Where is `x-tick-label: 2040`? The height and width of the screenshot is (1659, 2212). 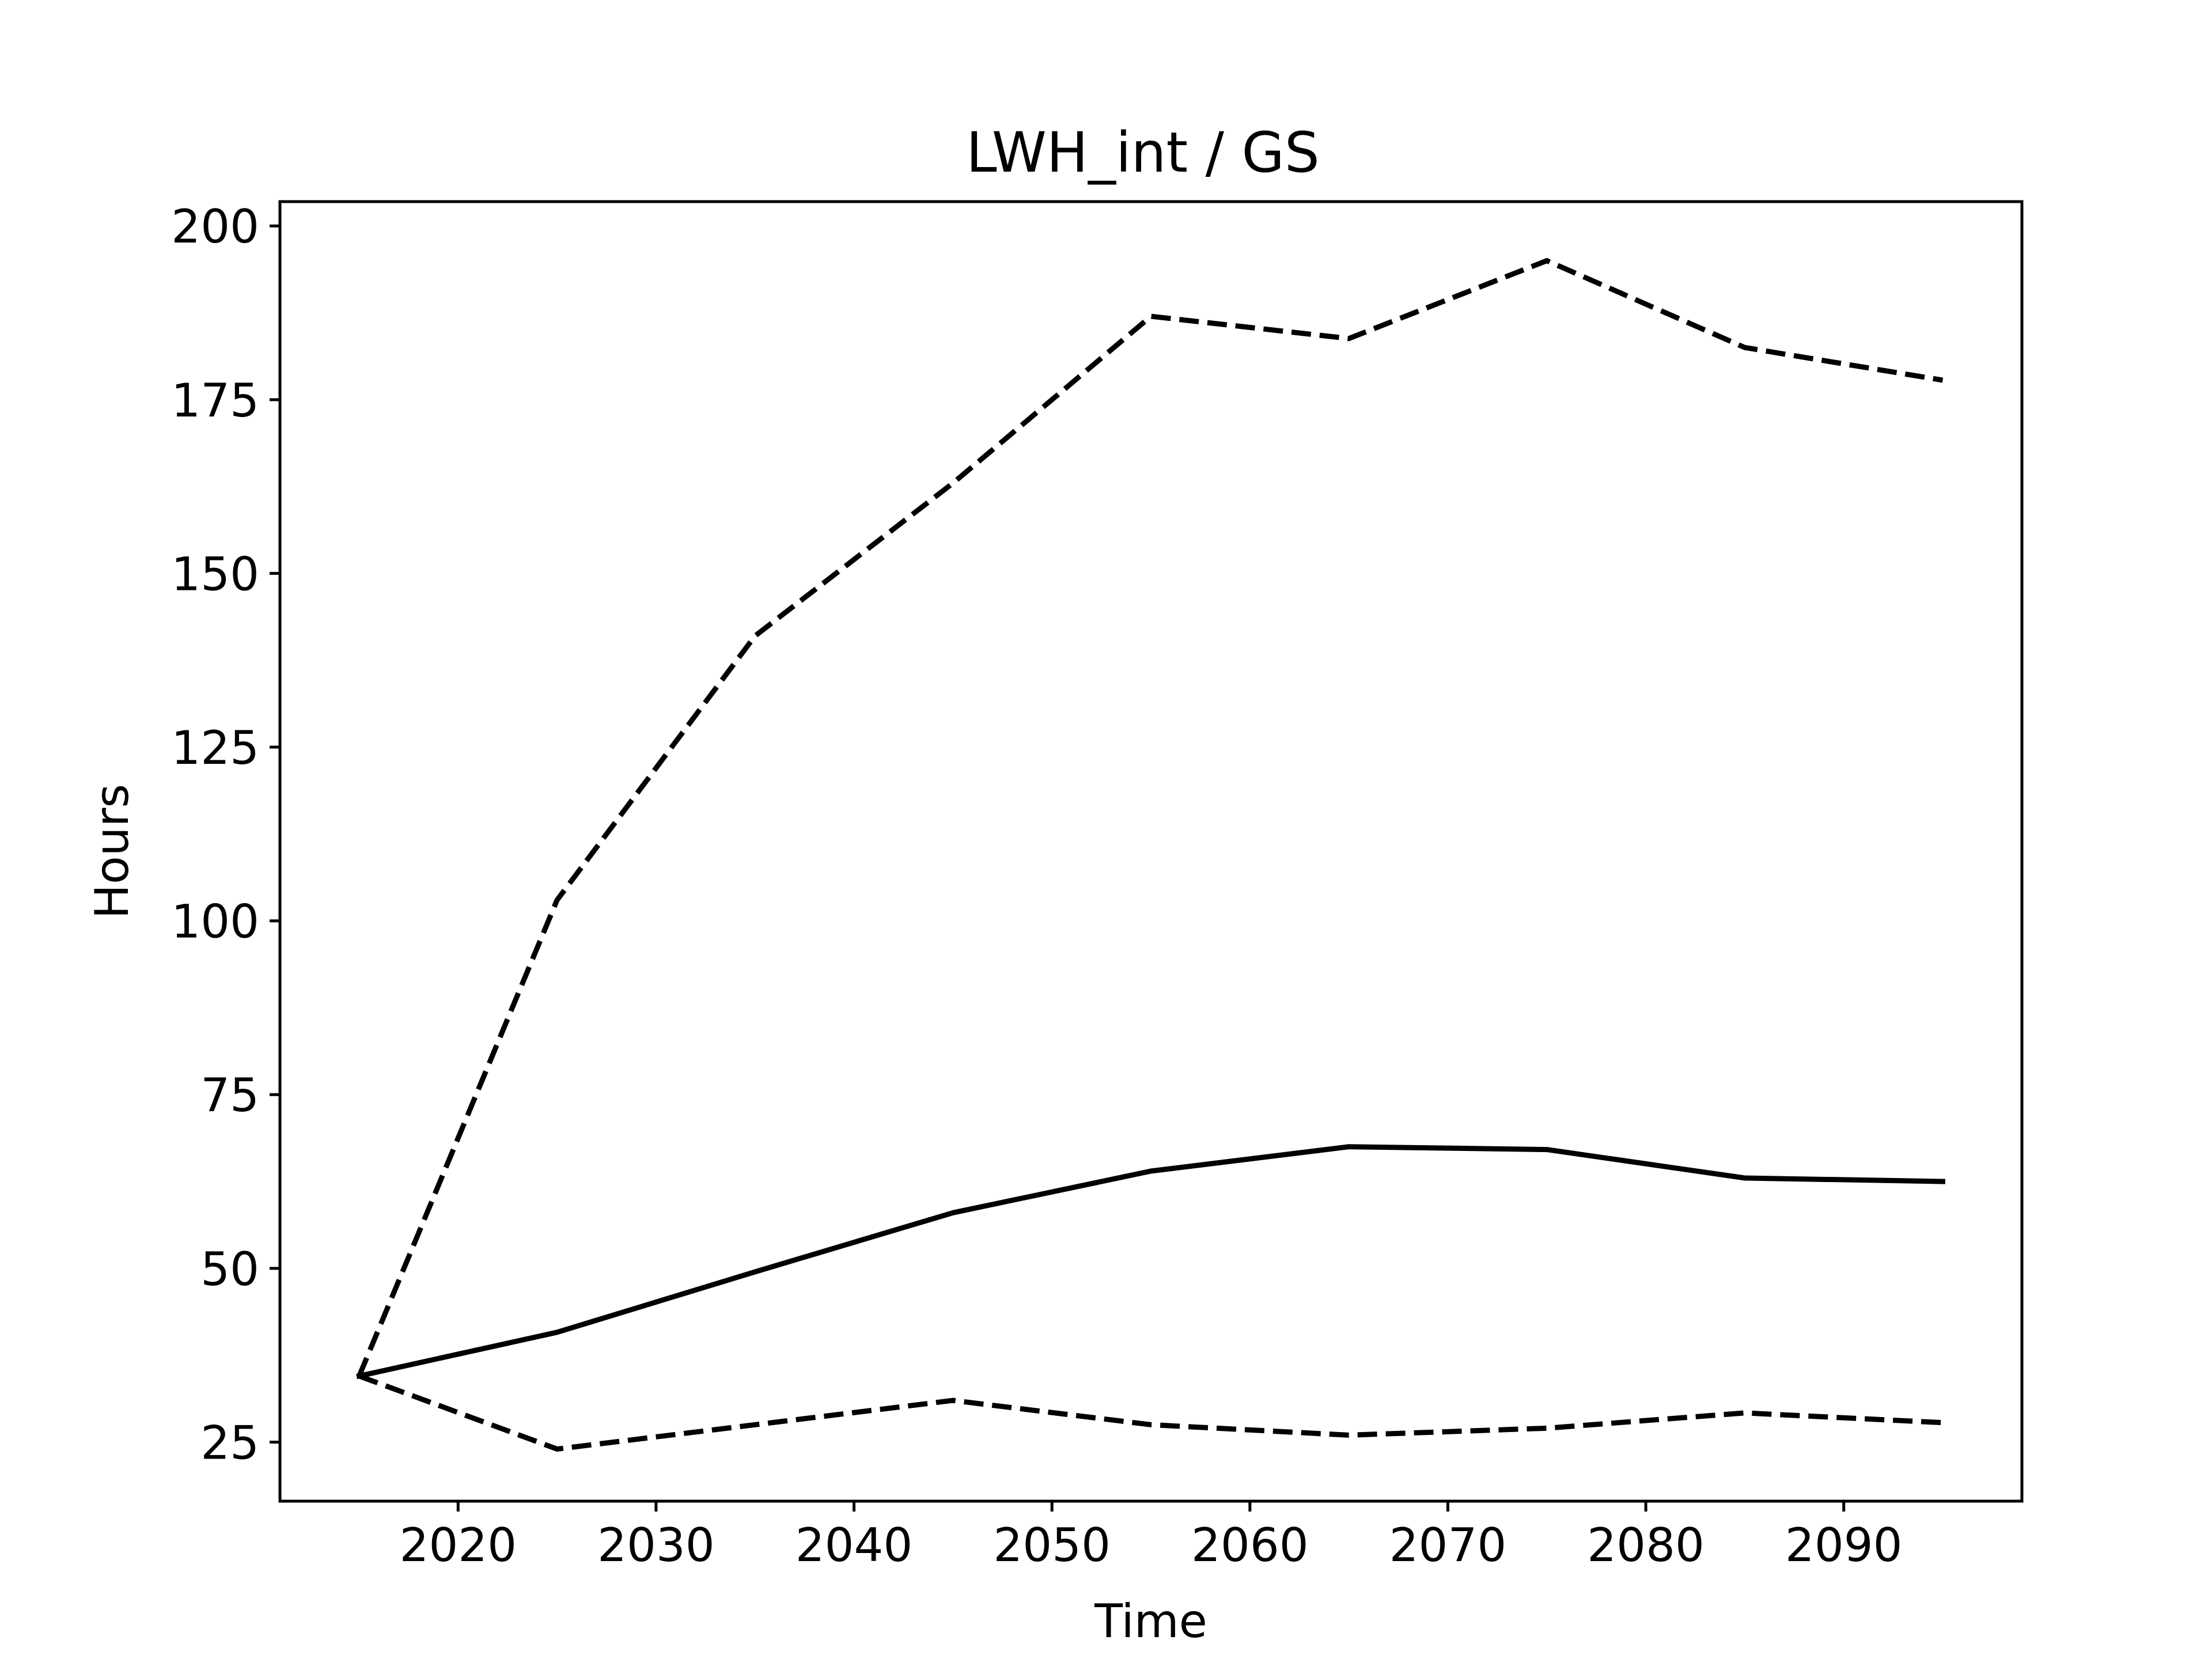 x-tick-label: 2040 is located at coordinates (854, 1545).